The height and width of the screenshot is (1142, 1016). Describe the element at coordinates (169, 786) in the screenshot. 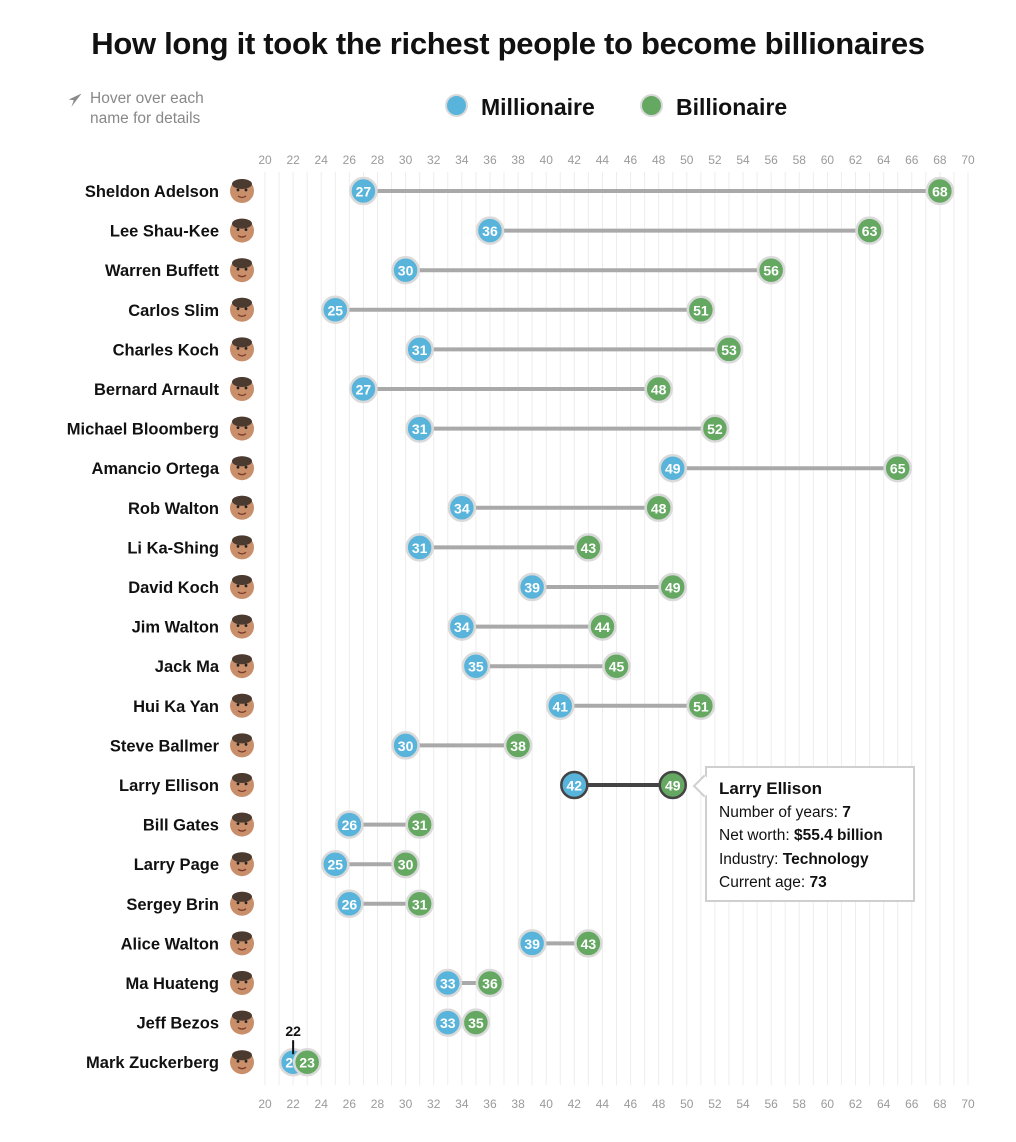

I see `person-name-label: Larry Ellison` at that location.